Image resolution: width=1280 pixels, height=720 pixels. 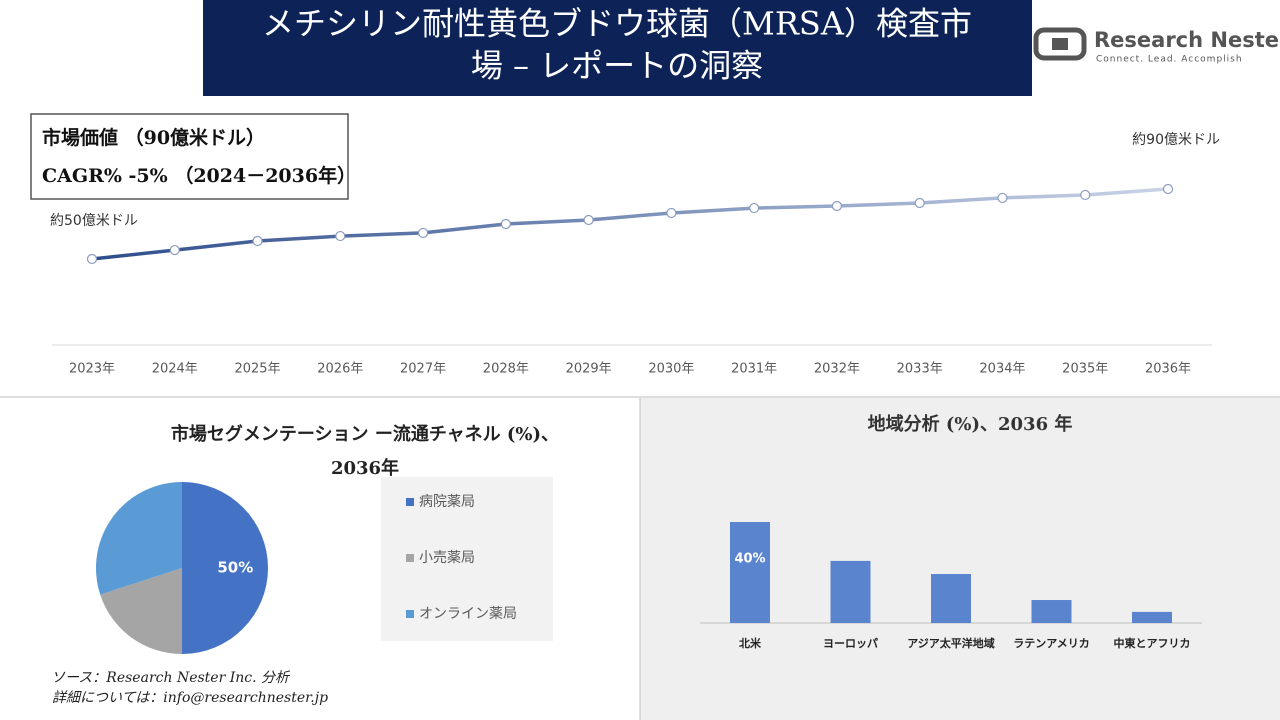 I want to click on x-tick-label: 2030年, so click(x=671, y=369).